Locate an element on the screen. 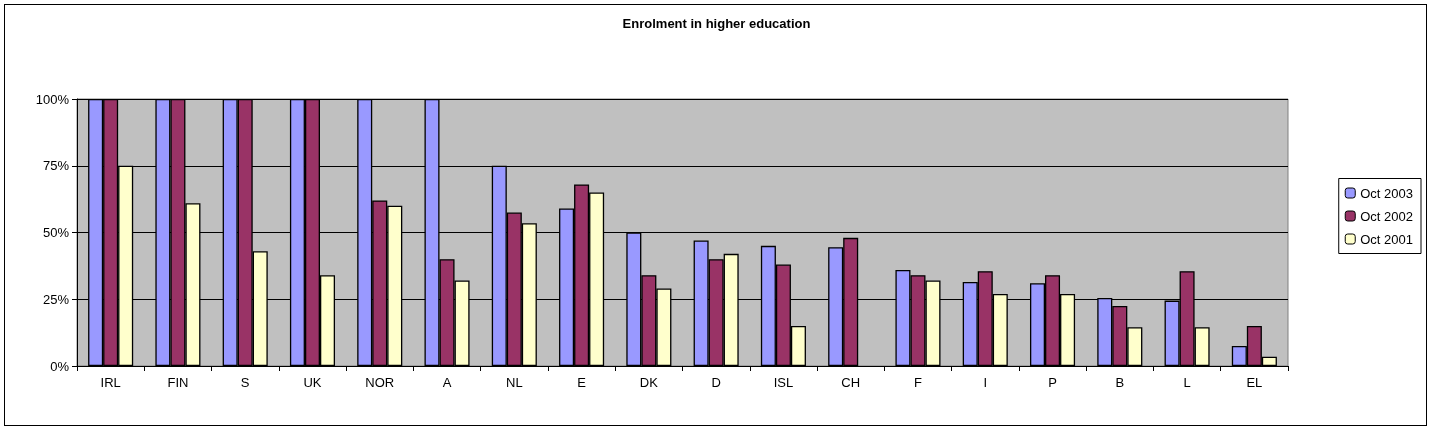  legend-label: Oct 2002 is located at coordinates (1387, 216).